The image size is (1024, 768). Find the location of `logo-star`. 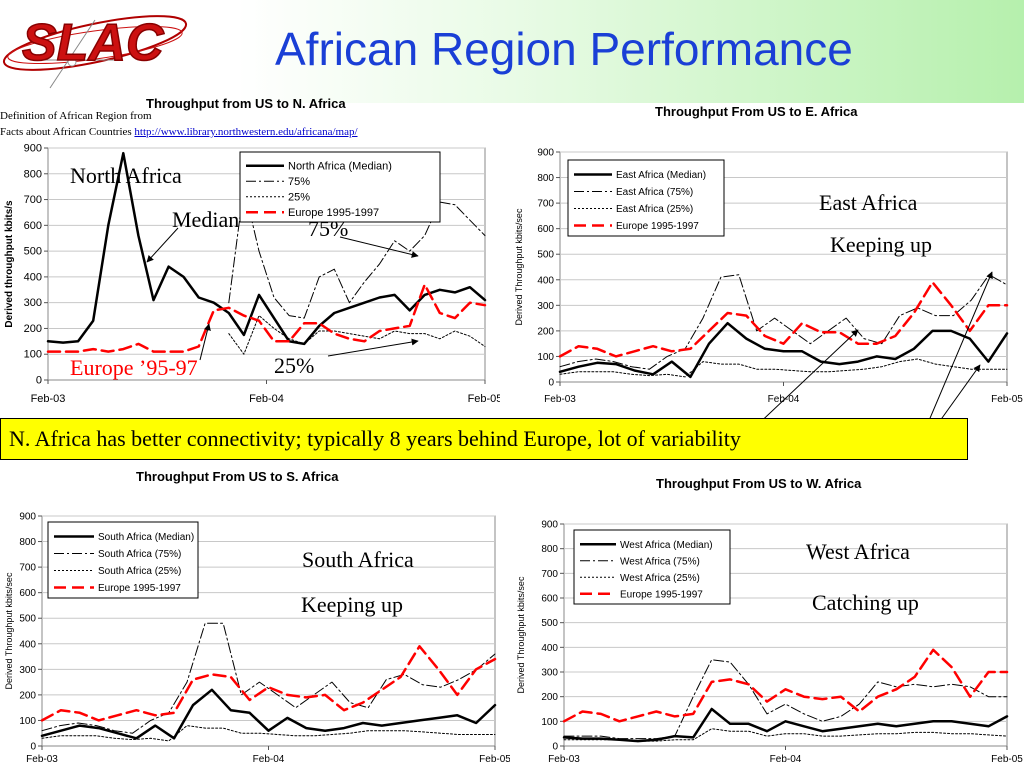

logo-star is located at coordinates (72, 62).